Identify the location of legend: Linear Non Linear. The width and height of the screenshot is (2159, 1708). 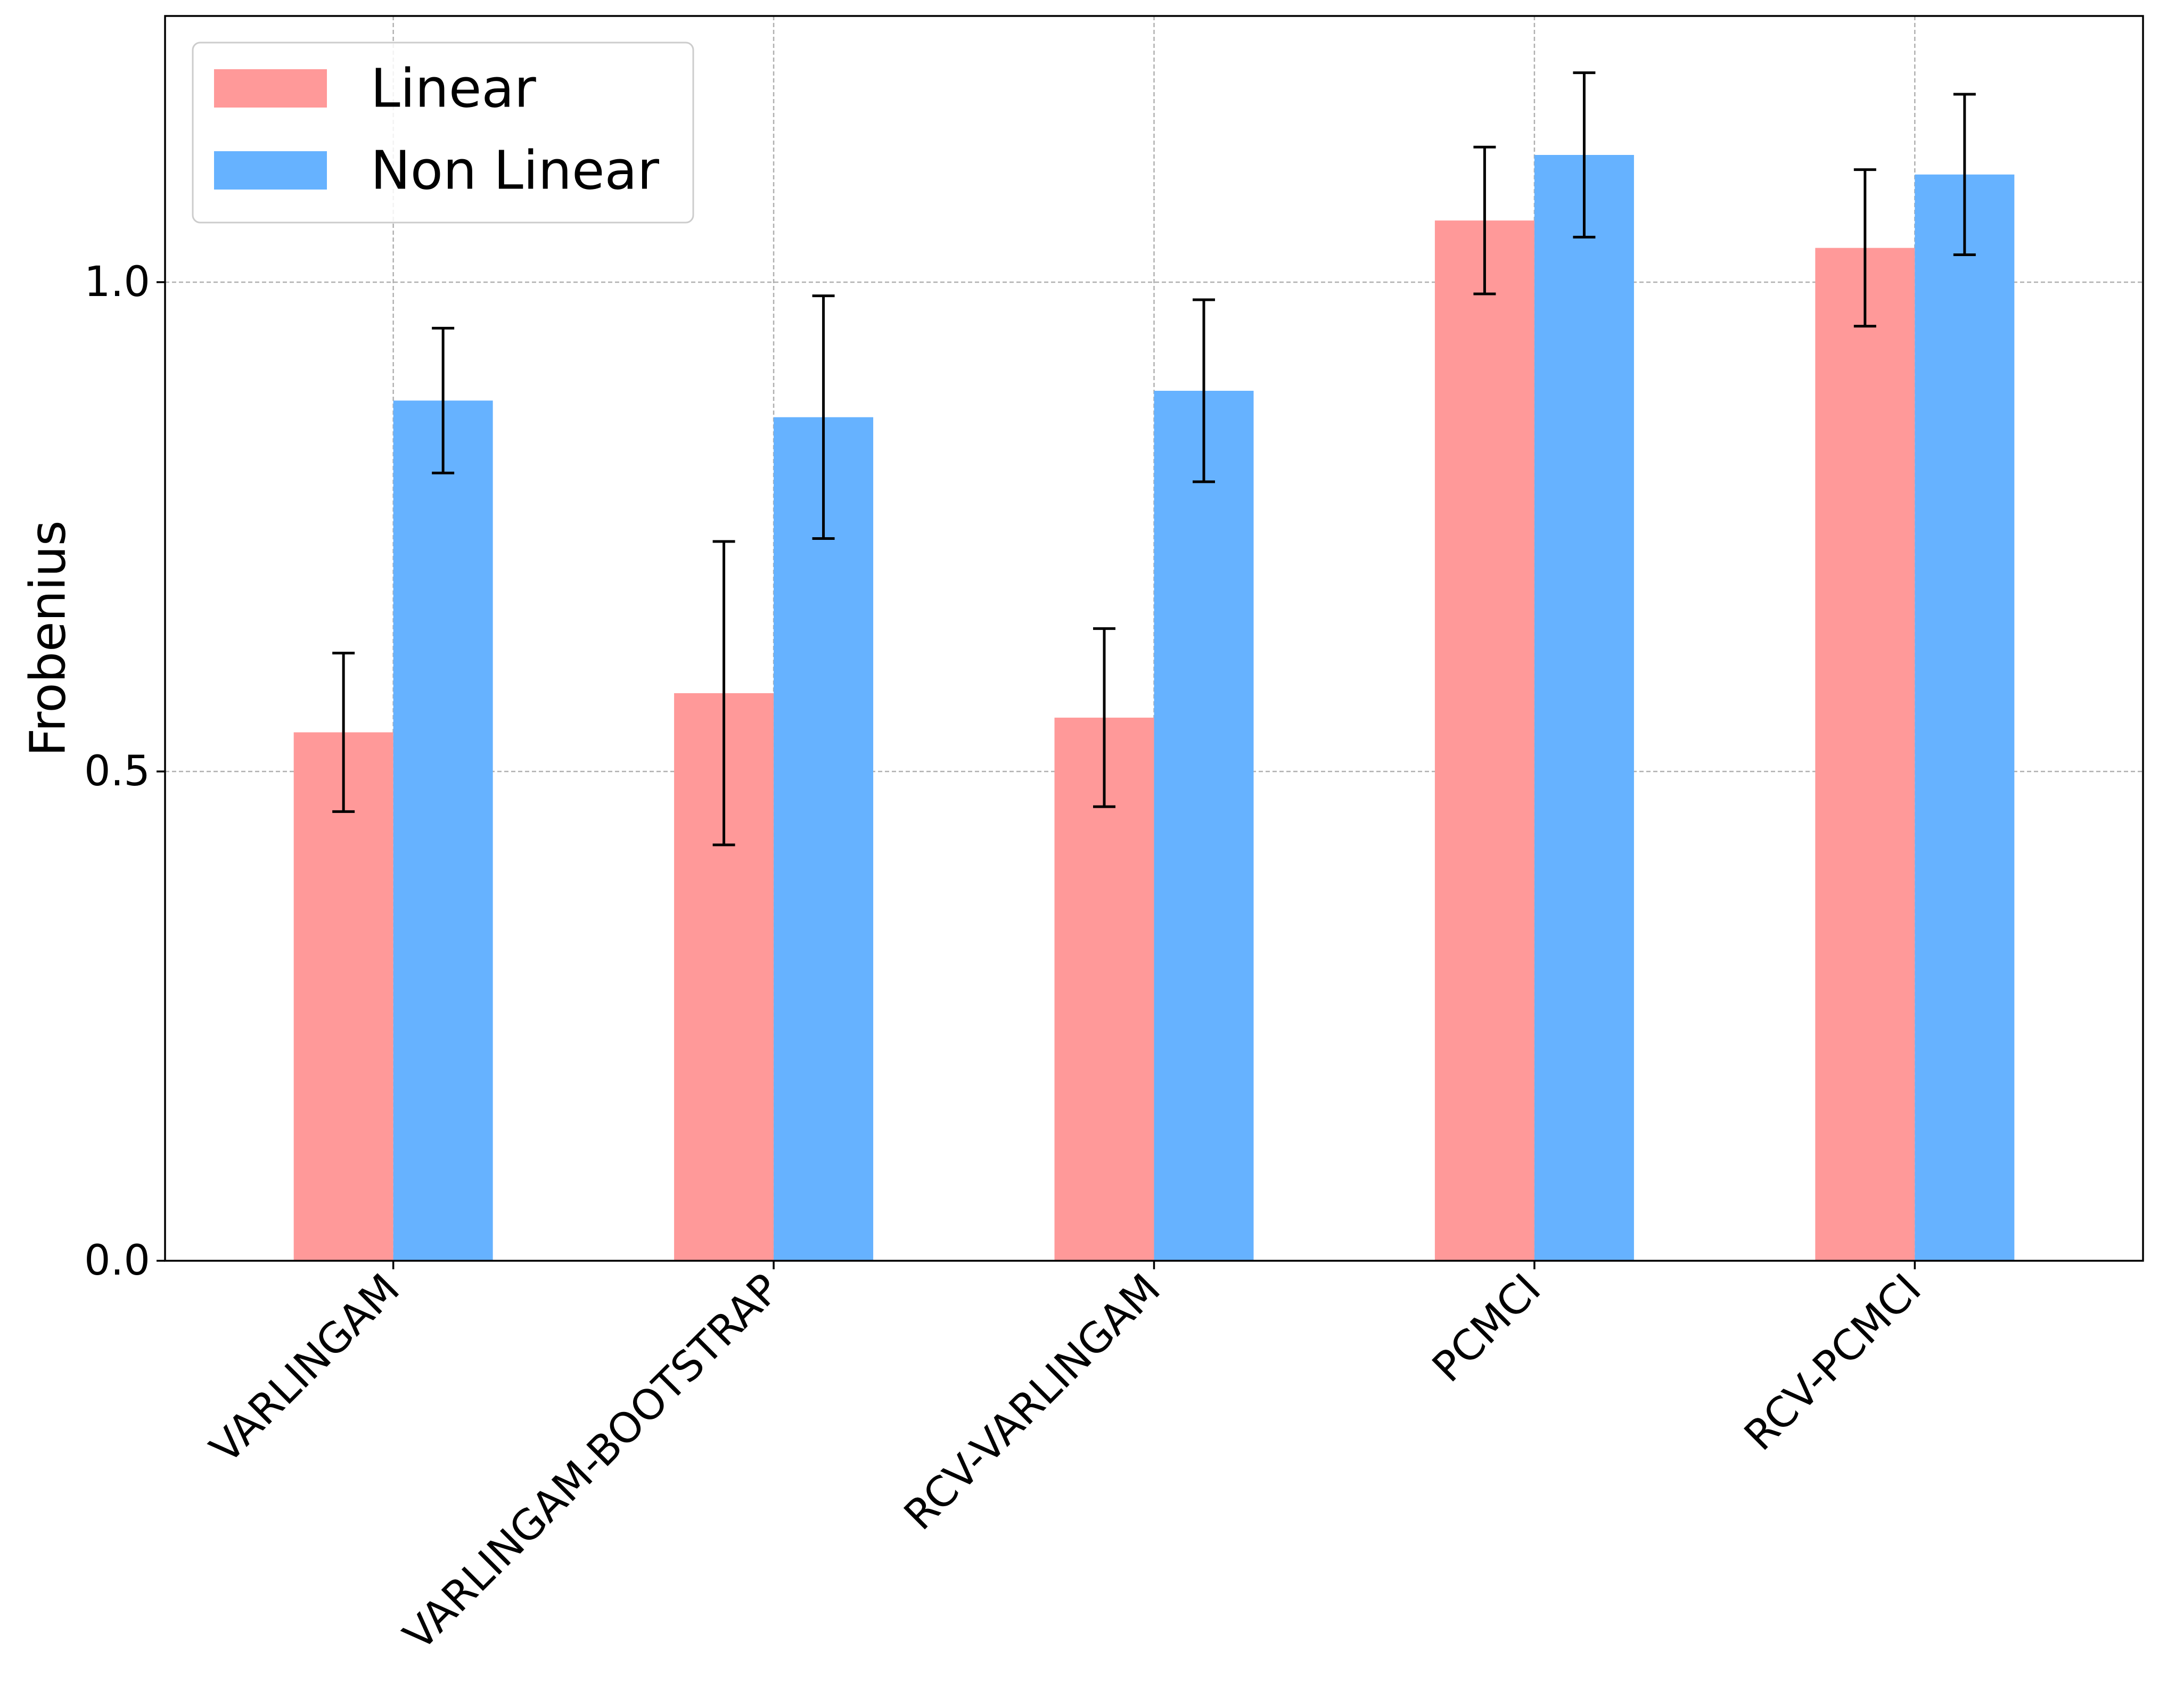
(443, 133).